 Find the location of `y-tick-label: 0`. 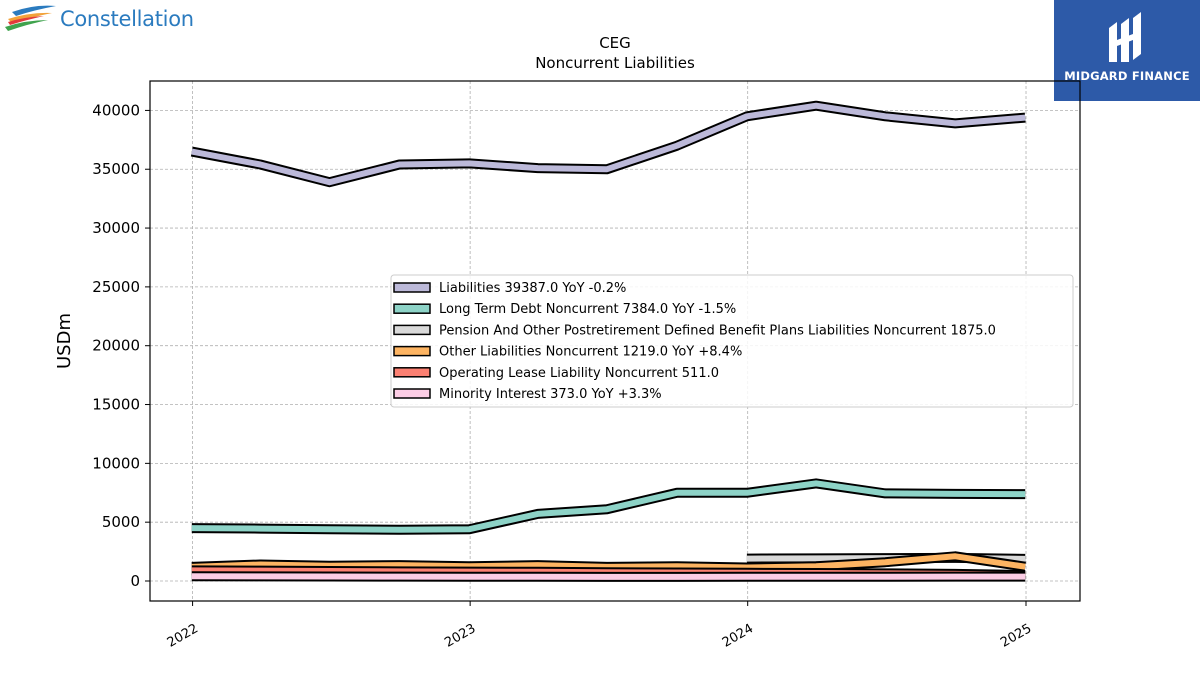

y-tick-label: 0 is located at coordinates (135, 581).